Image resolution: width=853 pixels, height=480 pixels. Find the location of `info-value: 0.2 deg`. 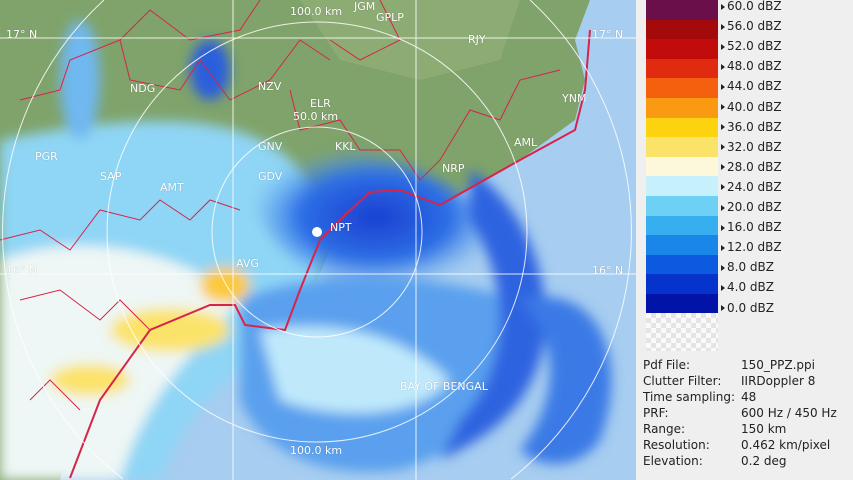

info-value: 0.2 deg is located at coordinates (764, 461).